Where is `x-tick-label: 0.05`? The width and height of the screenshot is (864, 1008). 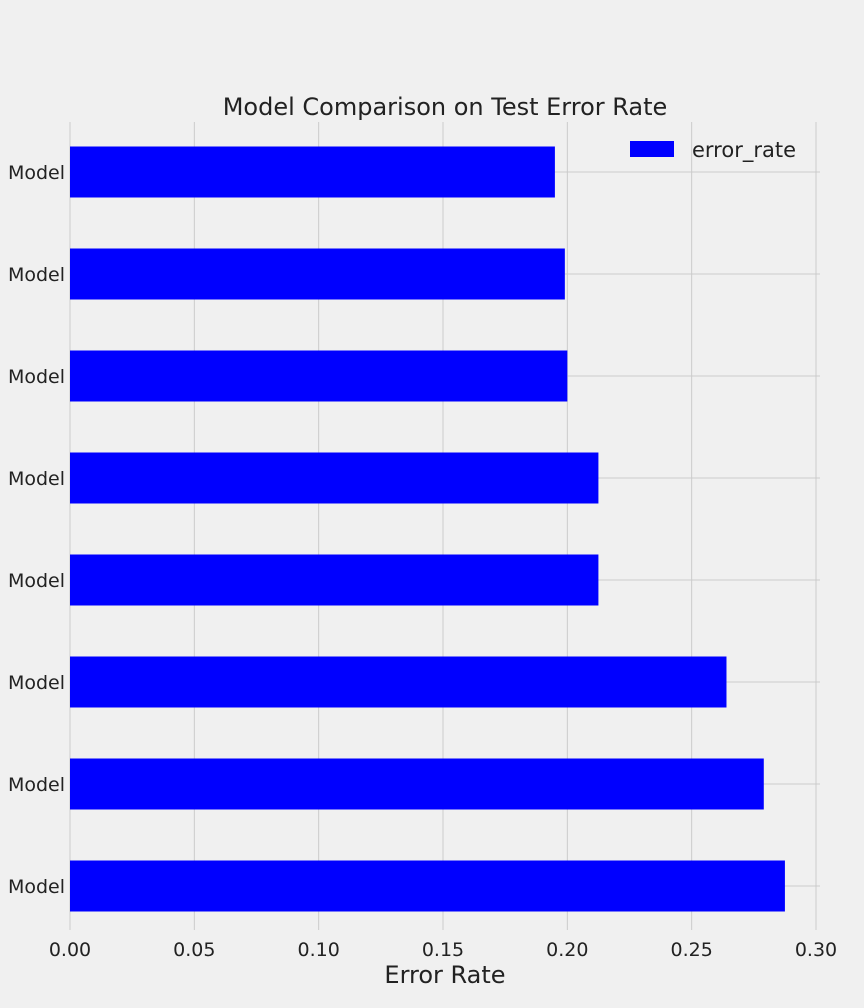 x-tick-label: 0.05 is located at coordinates (194, 950).